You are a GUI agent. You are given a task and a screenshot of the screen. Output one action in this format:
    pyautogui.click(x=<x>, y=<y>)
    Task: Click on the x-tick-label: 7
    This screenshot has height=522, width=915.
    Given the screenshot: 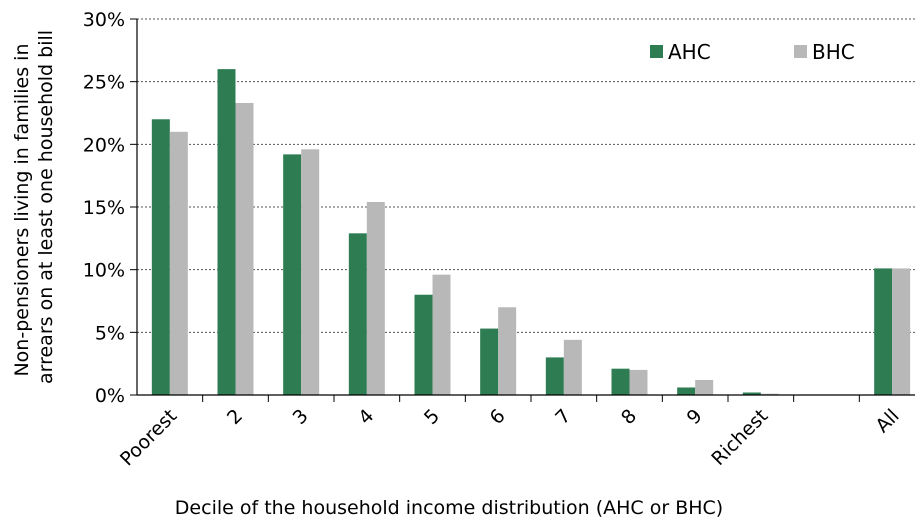 What is the action you would take?
    pyautogui.click(x=563, y=417)
    